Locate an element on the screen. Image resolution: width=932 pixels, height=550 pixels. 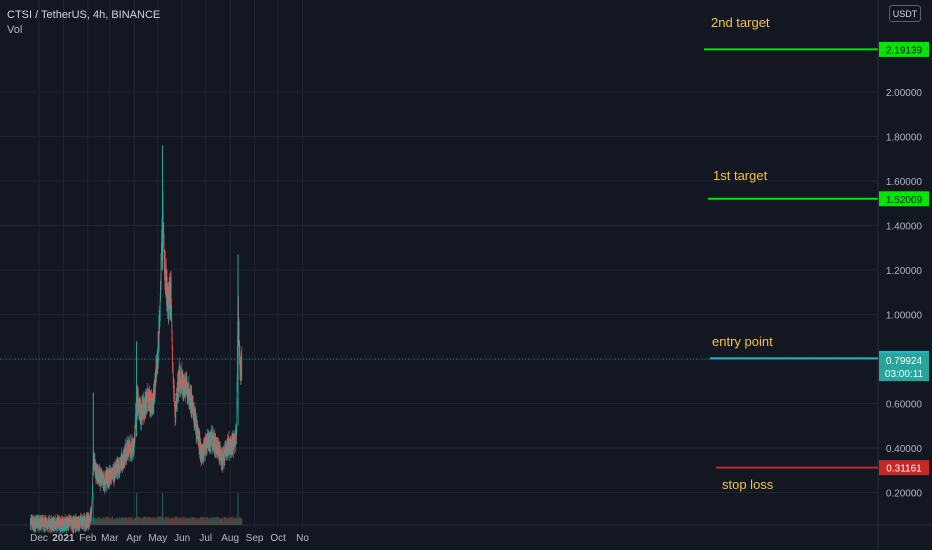
y-tick-label: 1.60000 is located at coordinates (904, 182).